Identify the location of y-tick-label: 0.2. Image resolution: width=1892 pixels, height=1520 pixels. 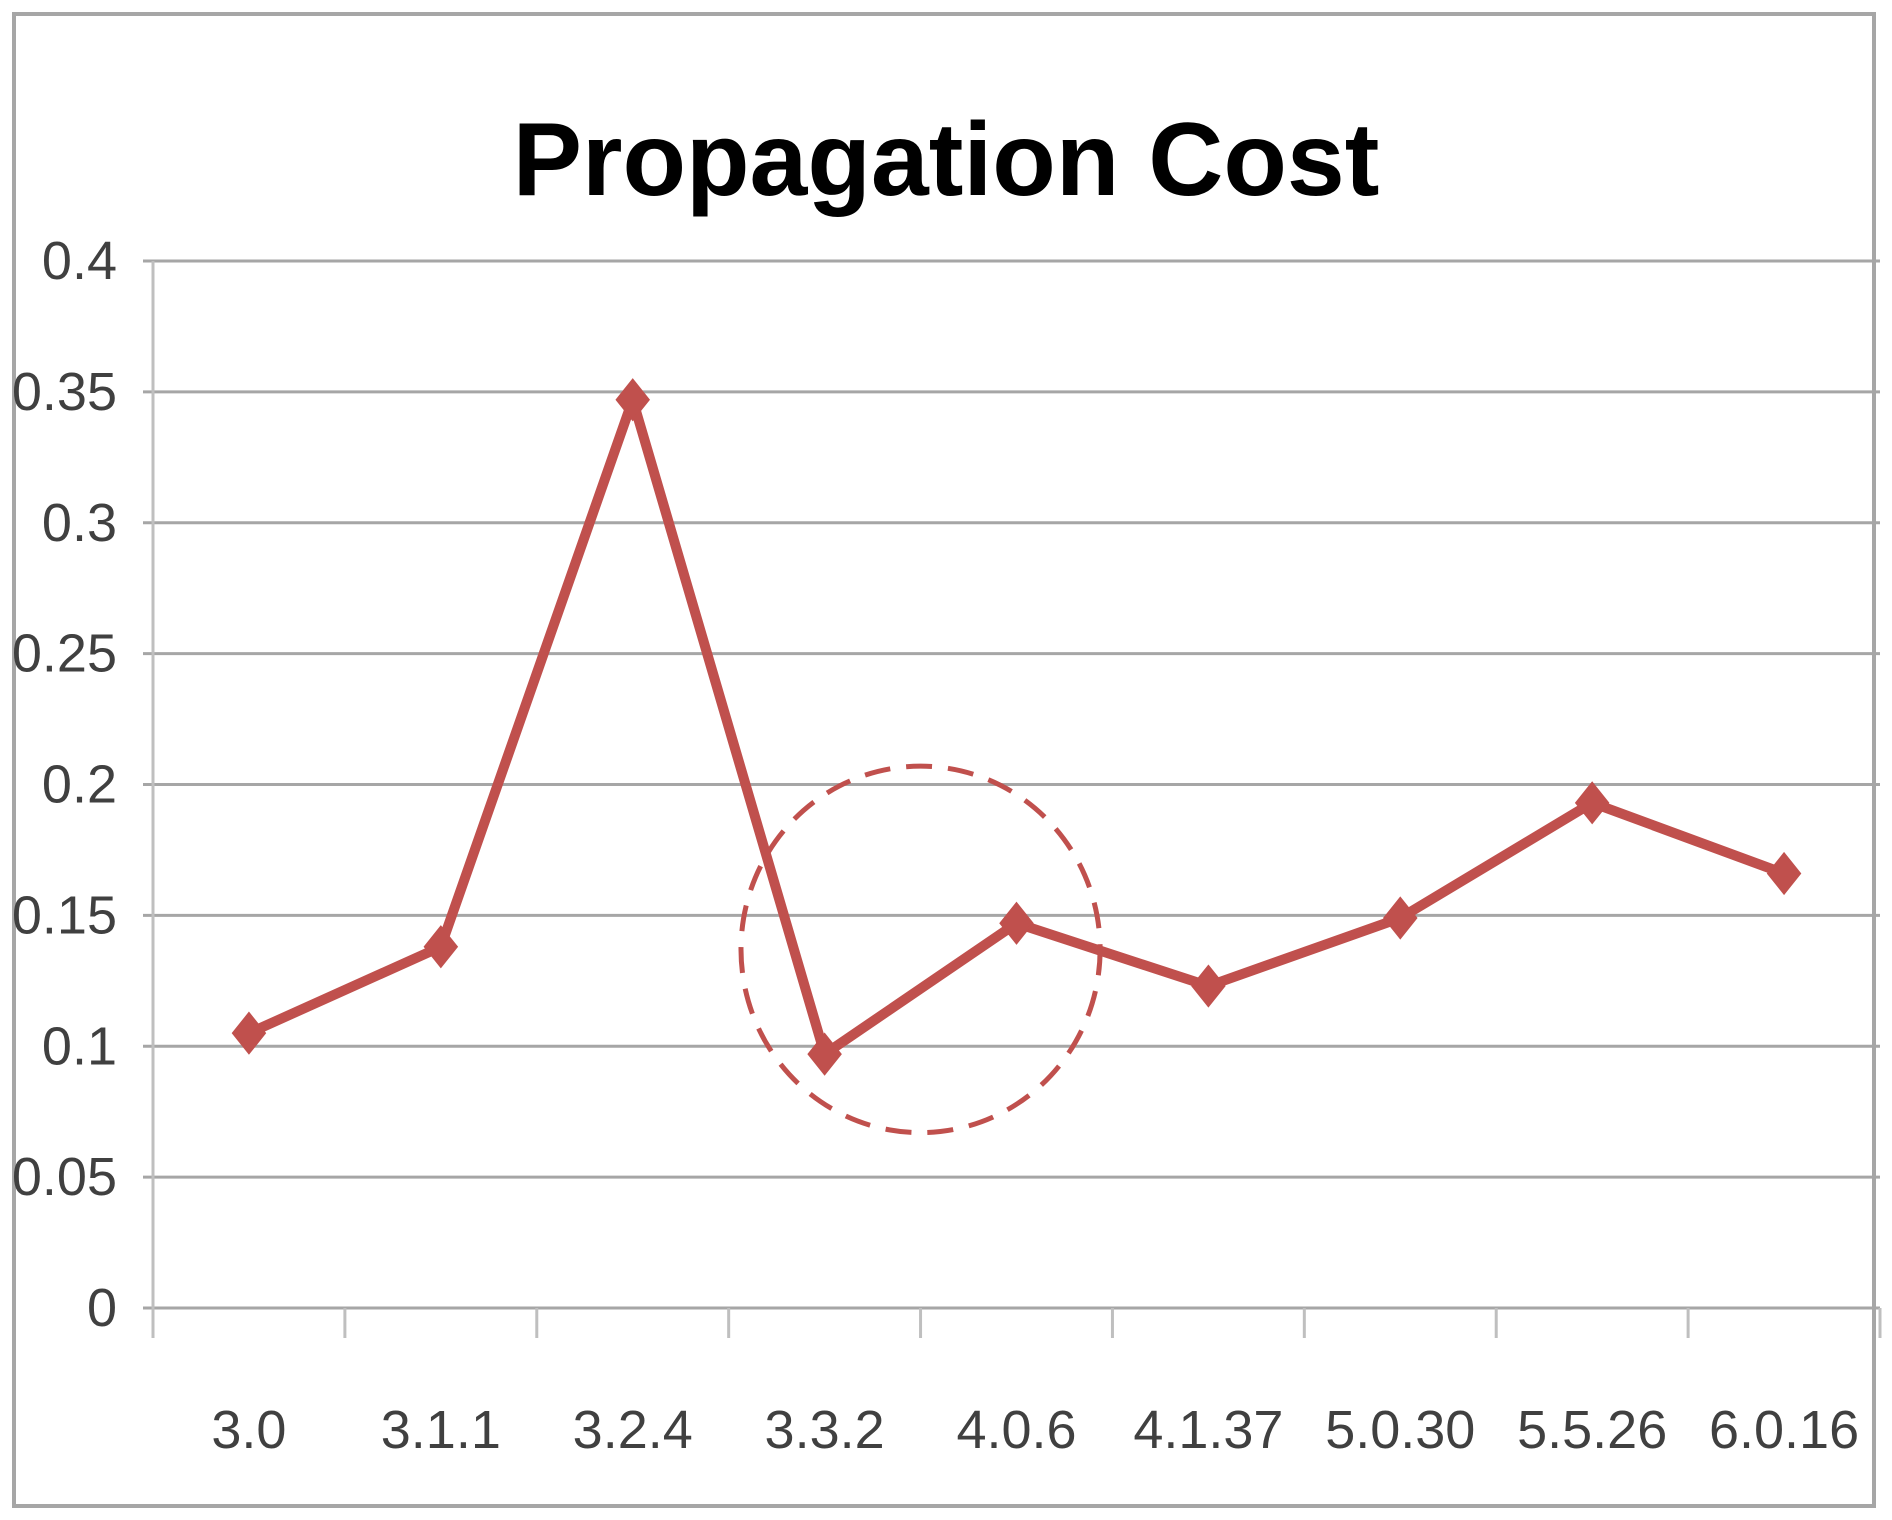
(79, 785).